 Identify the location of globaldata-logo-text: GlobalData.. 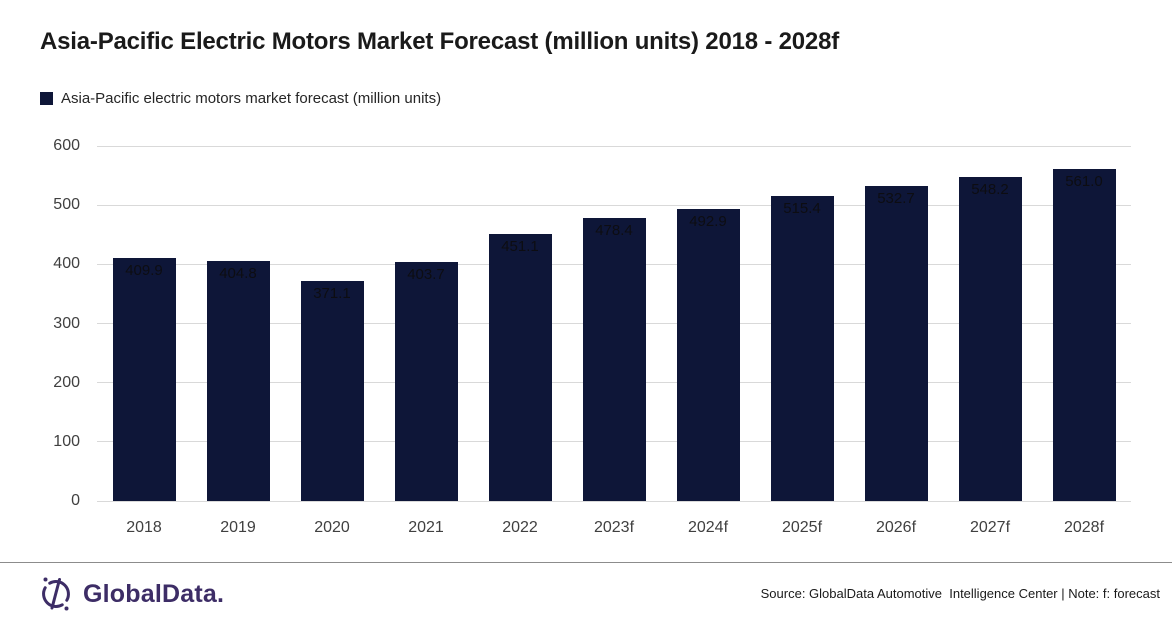
(154, 593).